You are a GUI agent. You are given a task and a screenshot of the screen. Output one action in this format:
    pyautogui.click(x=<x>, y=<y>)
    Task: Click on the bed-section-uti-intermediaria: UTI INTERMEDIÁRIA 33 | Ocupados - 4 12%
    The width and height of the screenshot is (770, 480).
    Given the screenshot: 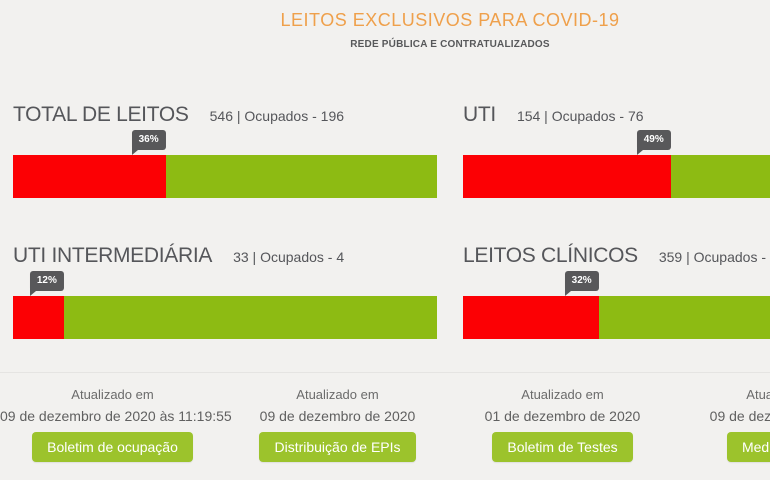 What is the action you would take?
    pyautogui.click(x=225, y=290)
    